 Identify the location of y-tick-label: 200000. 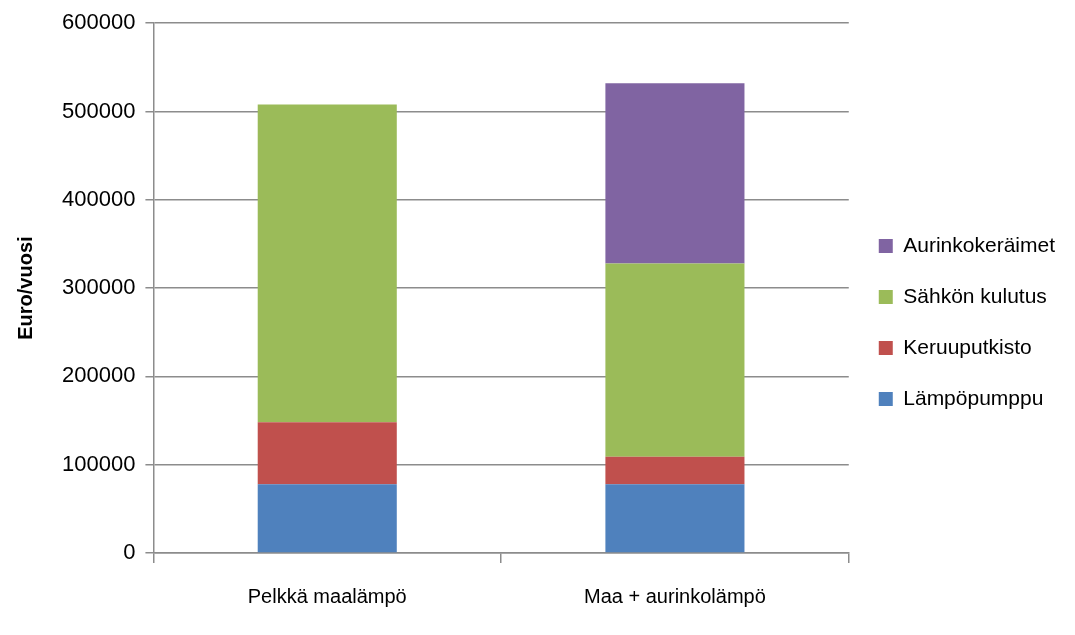
(98, 375).